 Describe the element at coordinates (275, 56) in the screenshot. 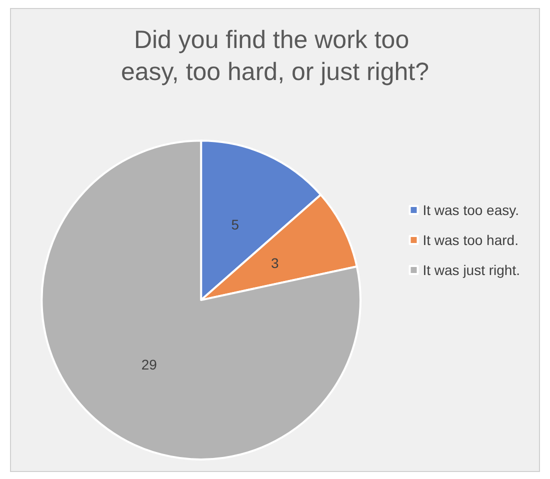

I see `chart-title: Did you find the work too easy, too hard, or just right?` at that location.